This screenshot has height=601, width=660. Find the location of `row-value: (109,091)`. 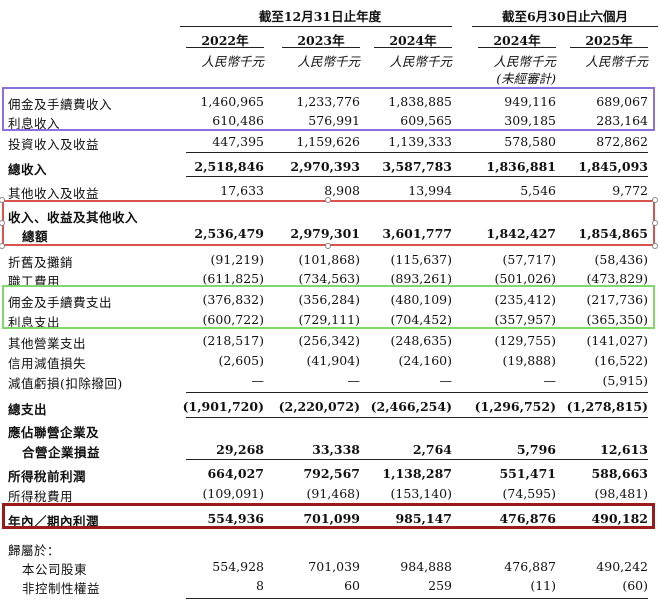

row-value: (109,091) is located at coordinates (233, 493).